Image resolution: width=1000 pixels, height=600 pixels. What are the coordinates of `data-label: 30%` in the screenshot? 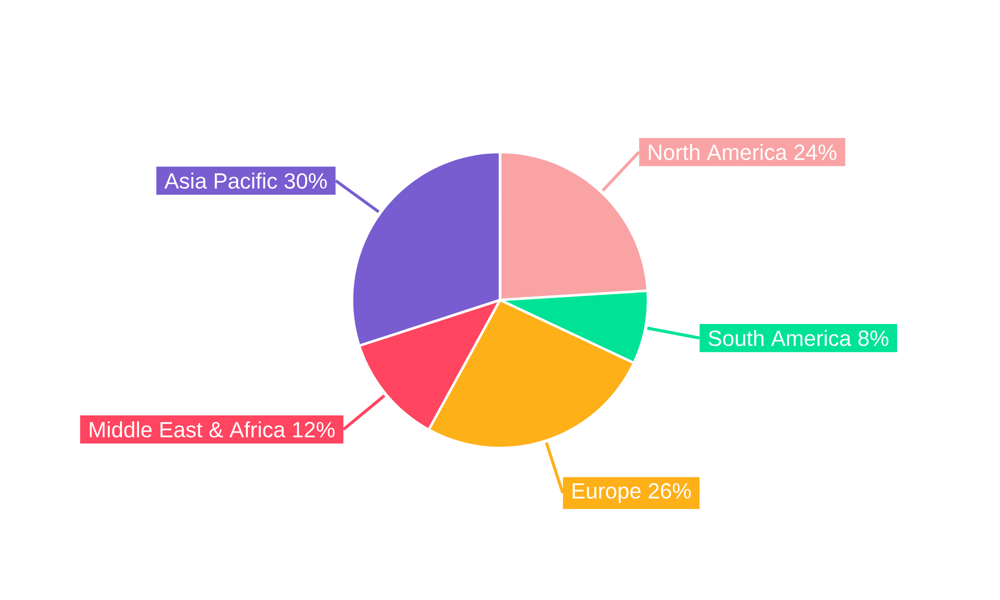 It's located at (305, 181).